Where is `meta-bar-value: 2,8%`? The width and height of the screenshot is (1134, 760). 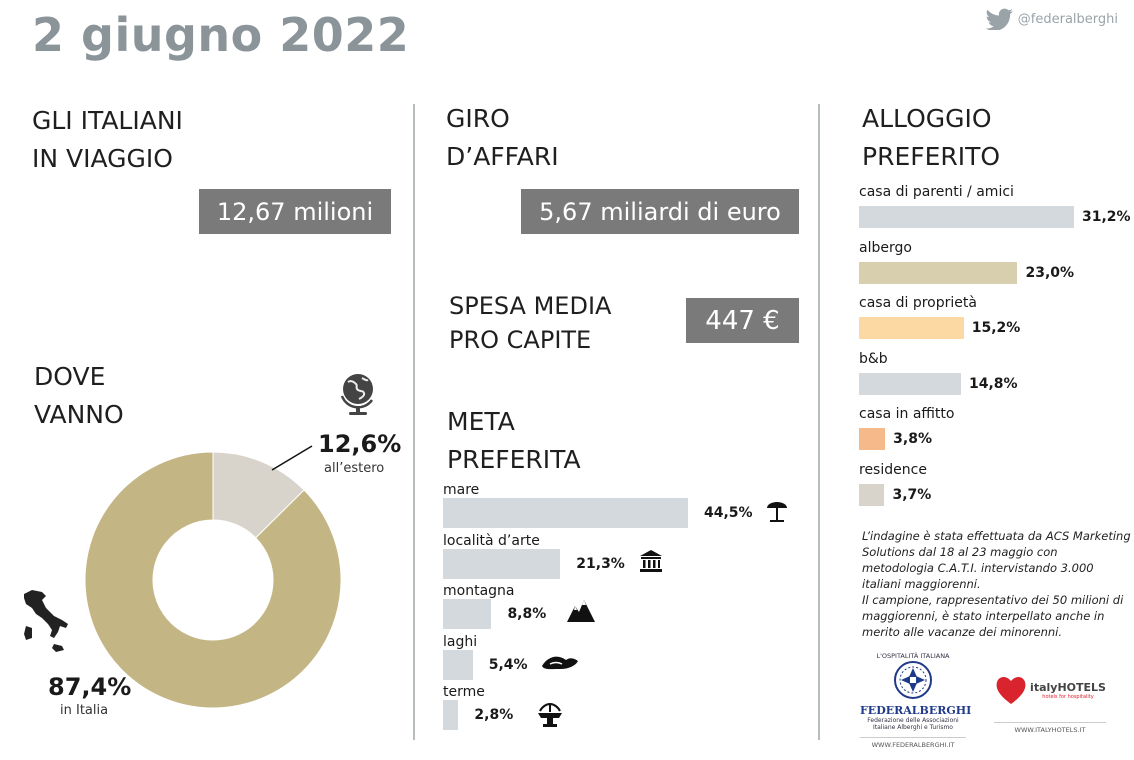 meta-bar-value: 2,8% is located at coordinates (494, 715).